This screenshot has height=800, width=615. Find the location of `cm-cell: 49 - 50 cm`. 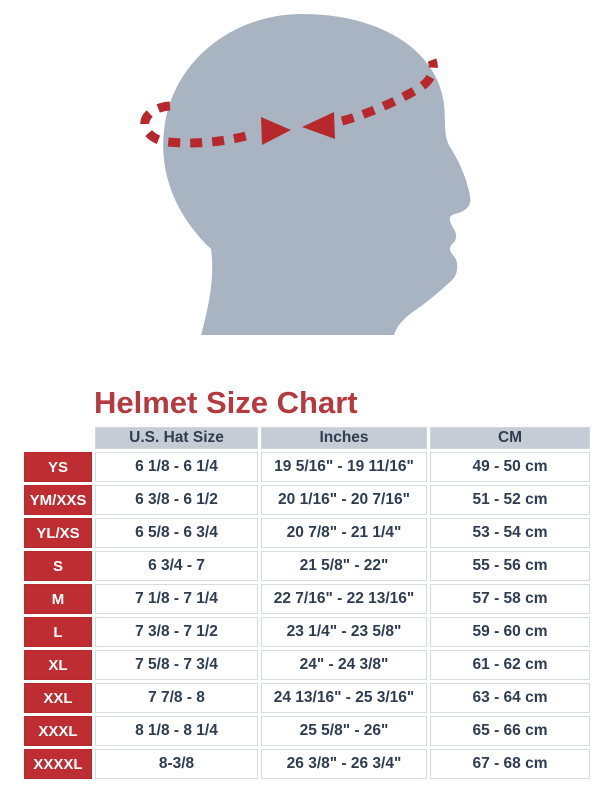

cm-cell: 49 - 50 cm is located at coordinates (510, 467).